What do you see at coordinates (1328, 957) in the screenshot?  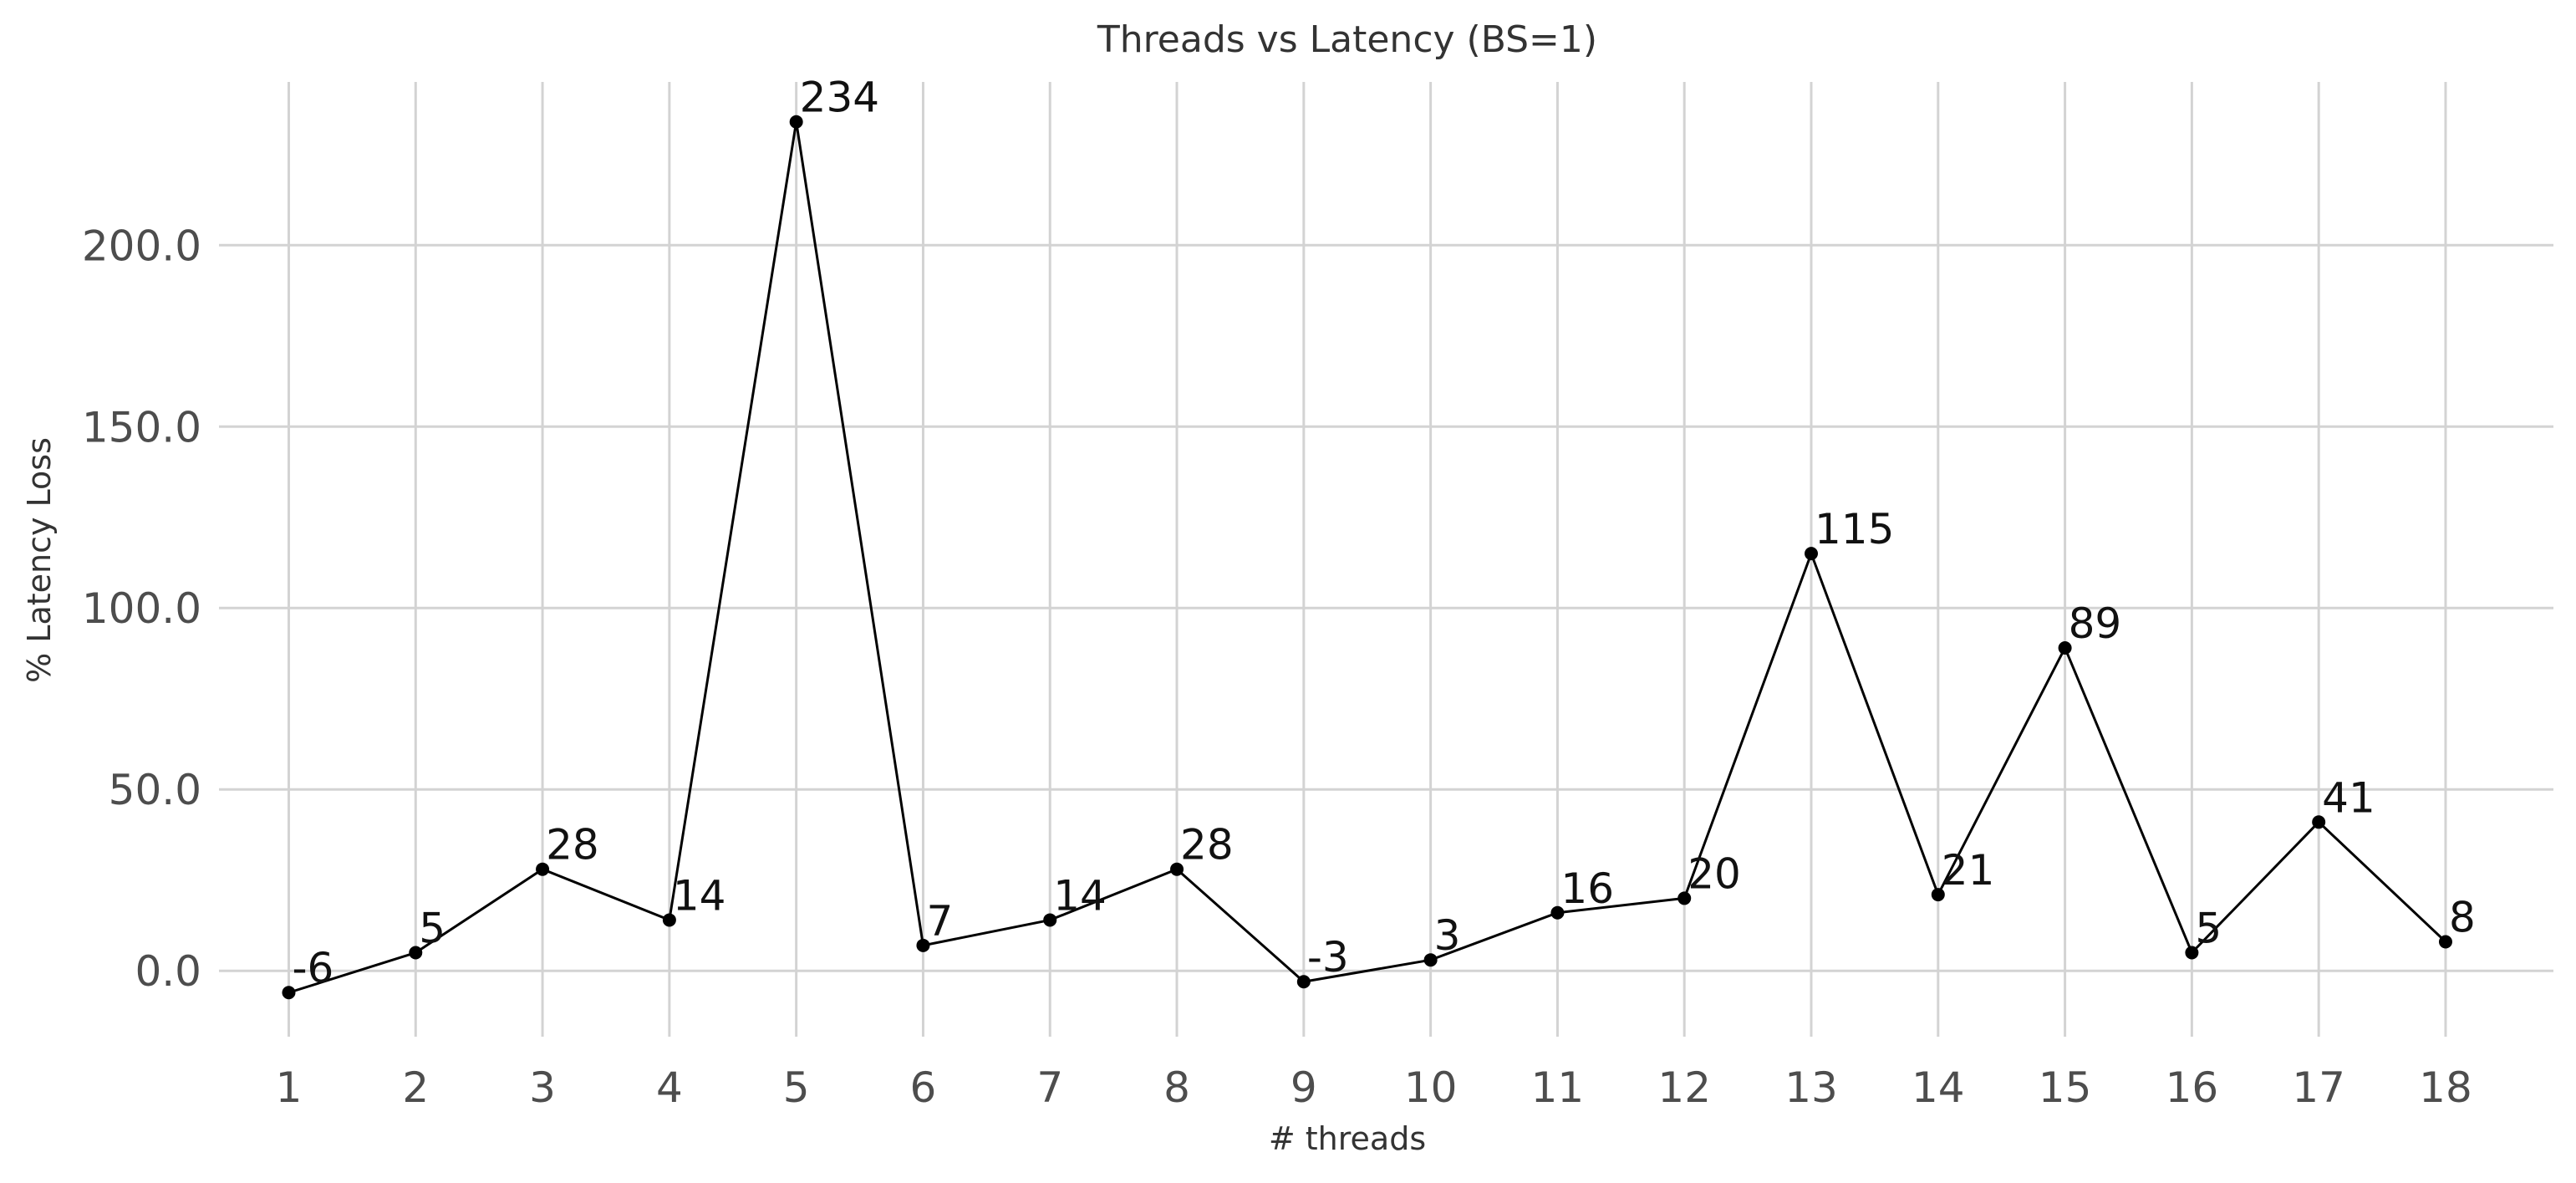 I see `data-label-9: -3` at bounding box center [1328, 957].